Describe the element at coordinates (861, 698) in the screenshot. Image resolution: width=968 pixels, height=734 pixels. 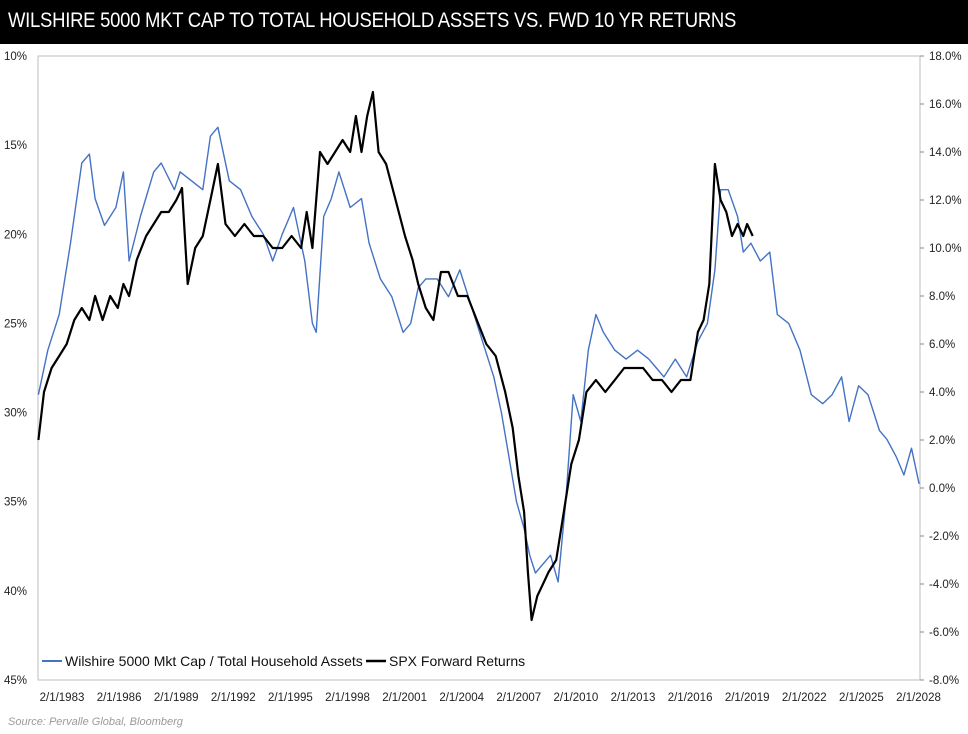
I see `x-tick-label: 2/1/2025` at that location.